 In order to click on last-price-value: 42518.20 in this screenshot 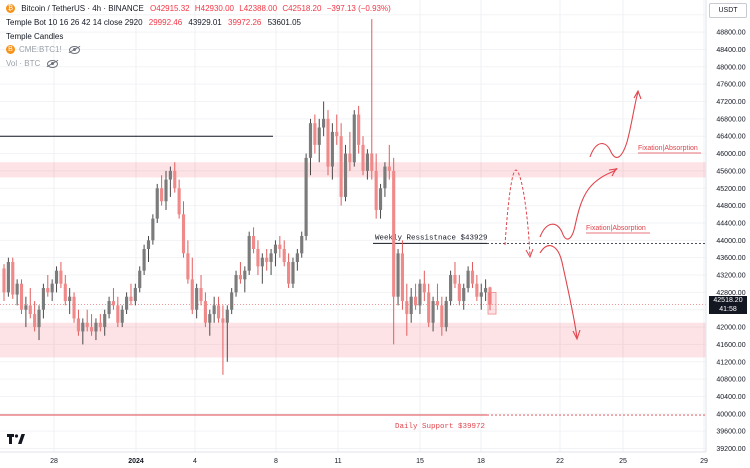, I will do `click(728, 300)`.